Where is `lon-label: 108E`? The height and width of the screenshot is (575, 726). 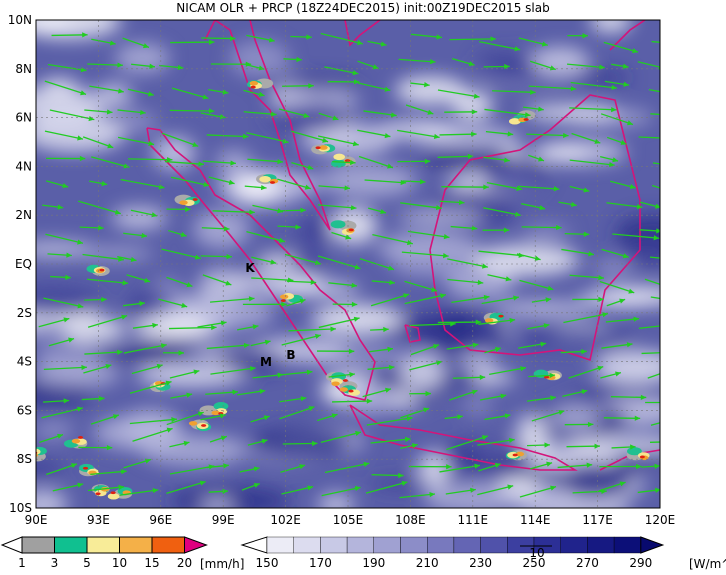 lon-label: 108E is located at coordinates (410, 520).